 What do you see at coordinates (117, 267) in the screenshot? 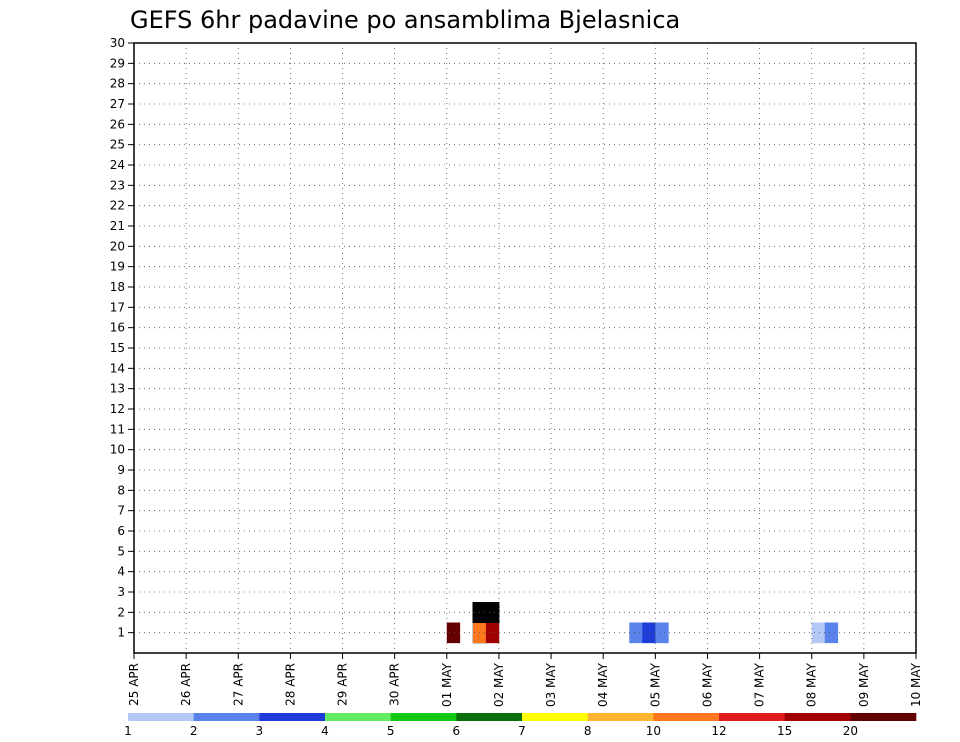
I see `y-tick-label: 19` at bounding box center [117, 267].